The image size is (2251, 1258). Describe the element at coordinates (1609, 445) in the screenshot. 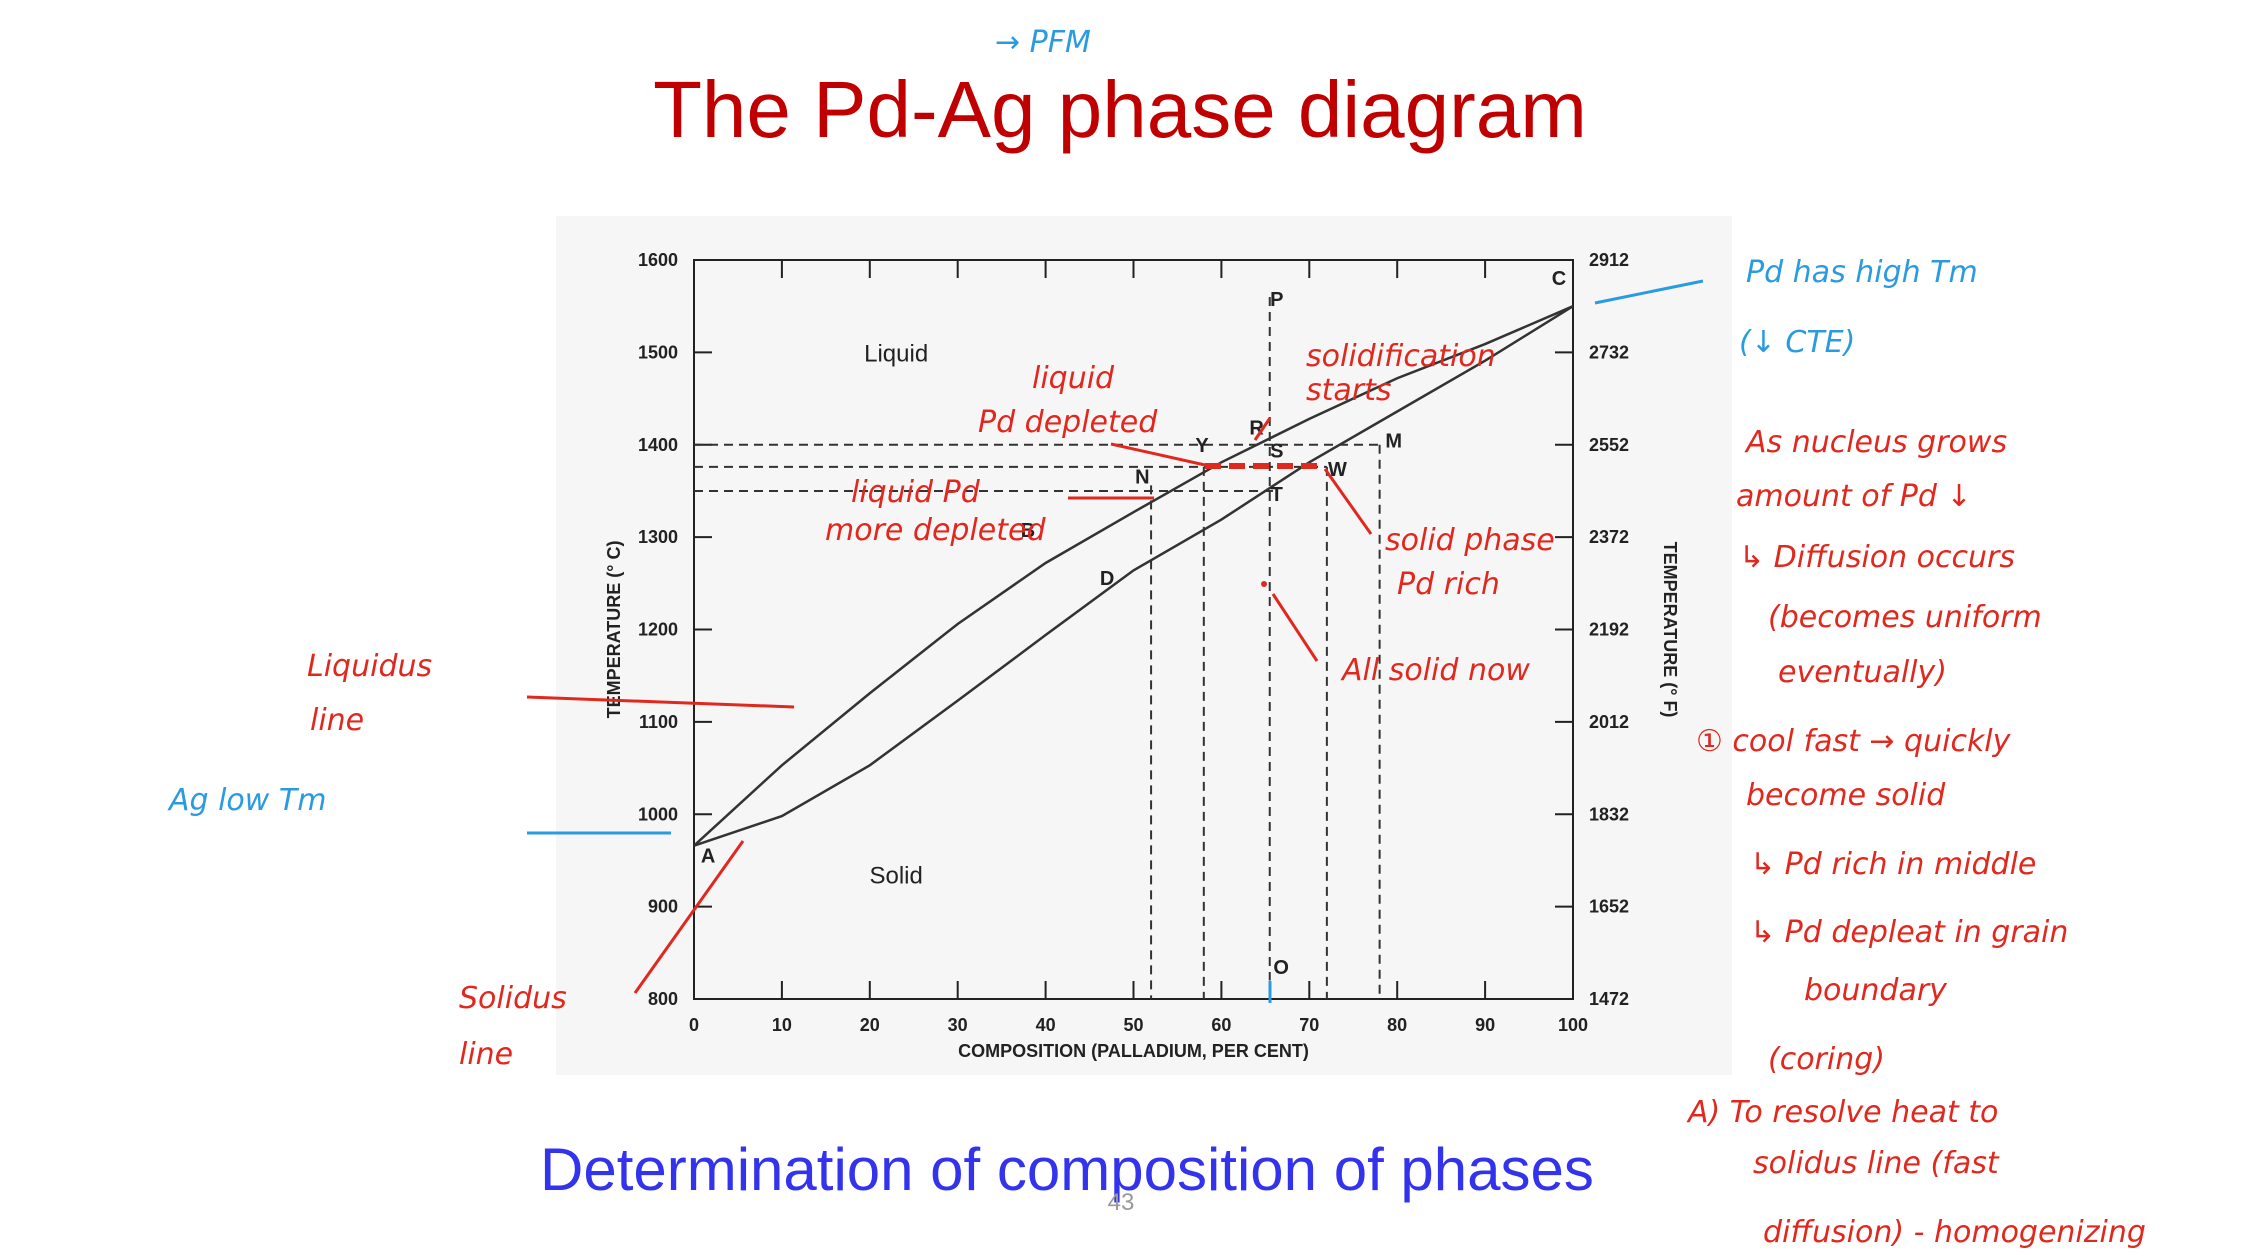

I see `y2-tick-label: 2552` at that location.